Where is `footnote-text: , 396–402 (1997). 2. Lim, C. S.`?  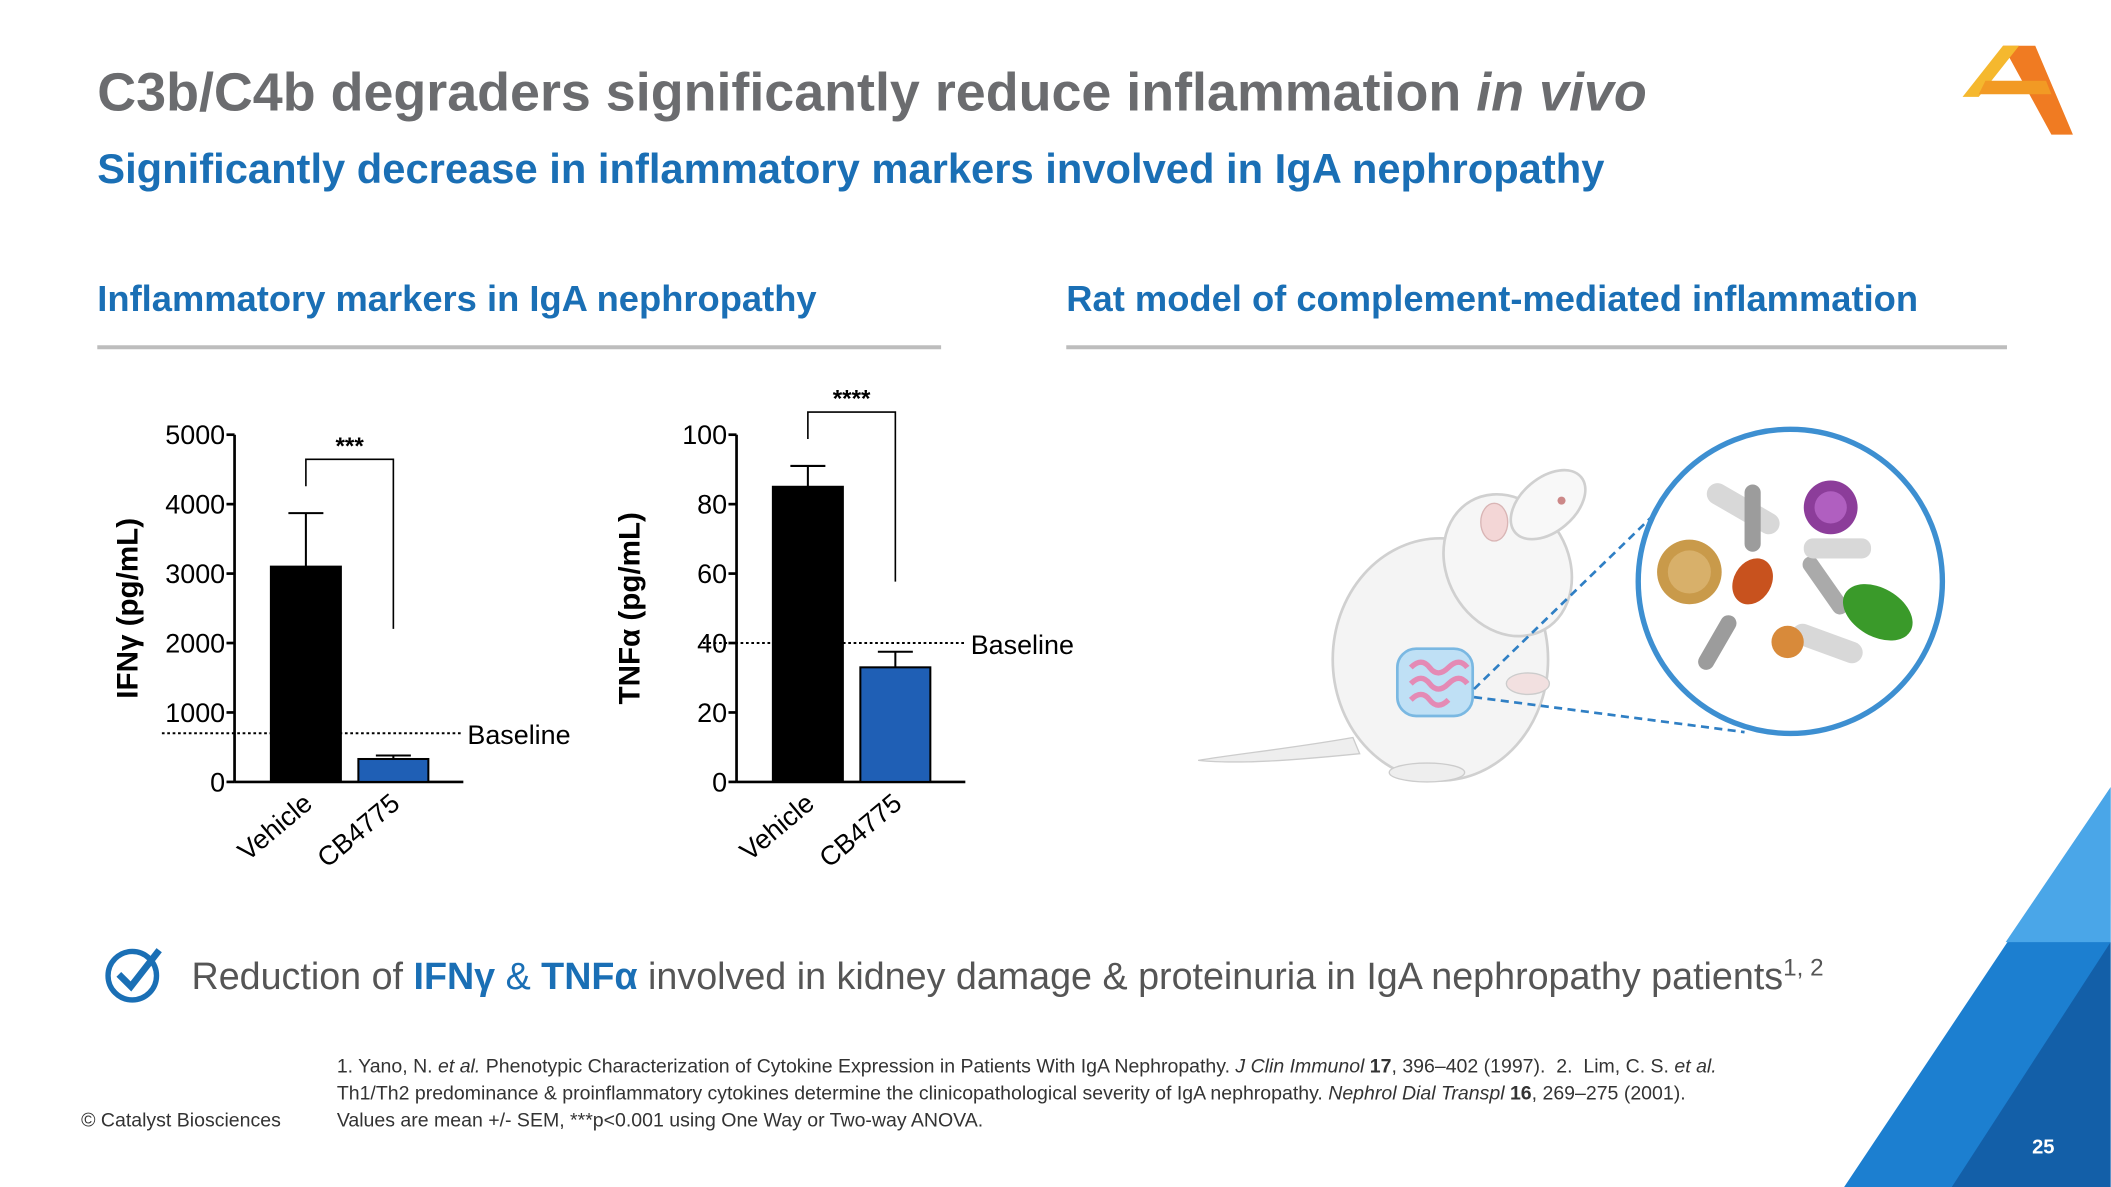 footnote-text: , 396–402 (1997). 2. Lim, C. S. is located at coordinates (1532, 1067).